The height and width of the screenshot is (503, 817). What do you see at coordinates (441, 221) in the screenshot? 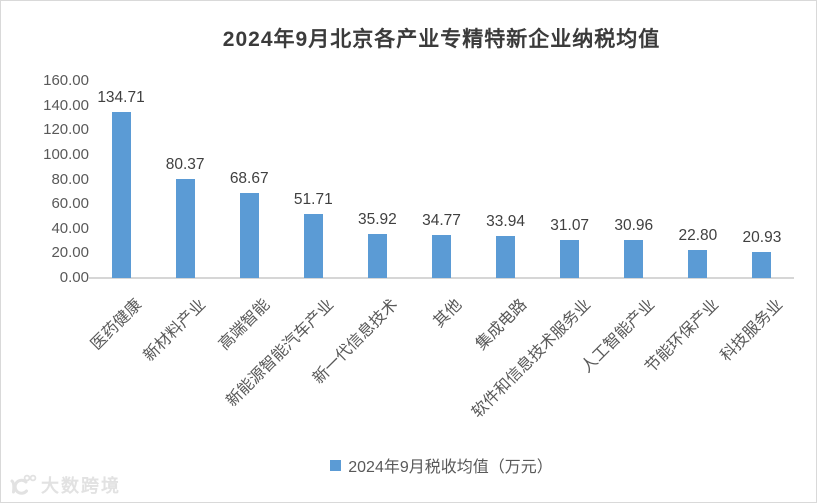
I see `bar-value-label: 34.77` at bounding box center [441, 221].